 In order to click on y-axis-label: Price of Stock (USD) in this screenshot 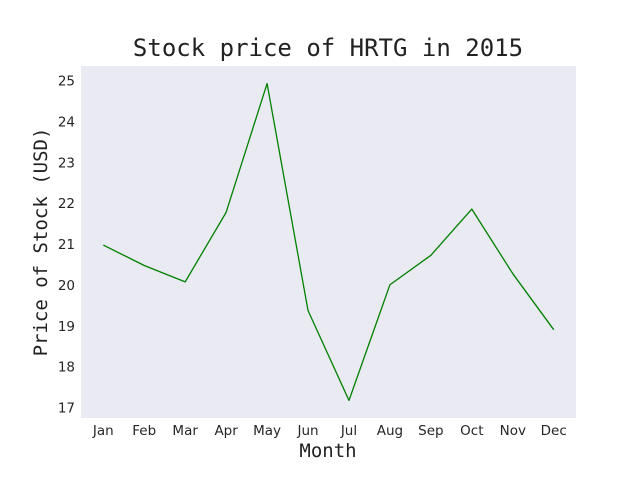, I will do `click(41, 242)`.